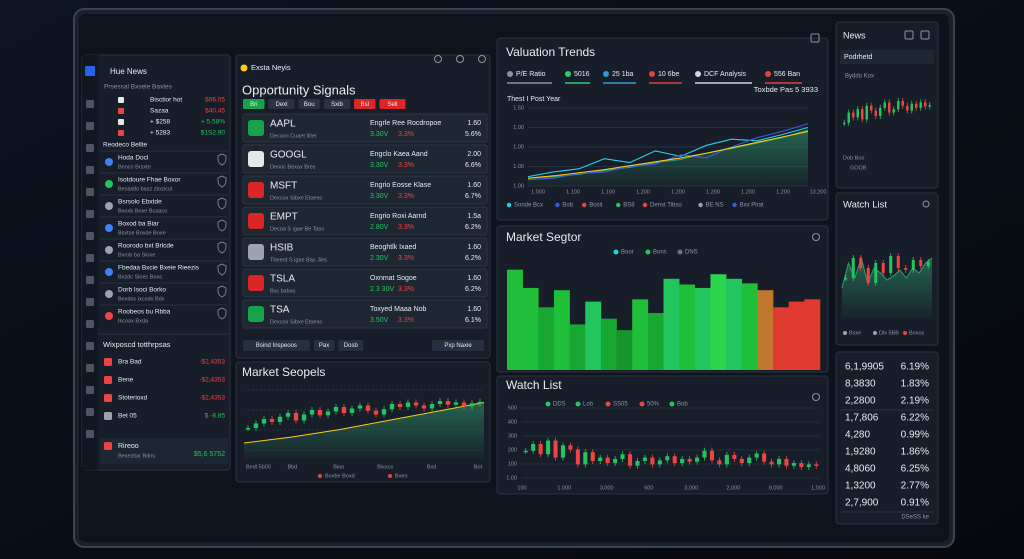 Image resolution: width=1024 pixels, height=559 pixels. Describe the element at coordinates (653, 405) in the screenshot. I see `legend-label: 50%` at that location.